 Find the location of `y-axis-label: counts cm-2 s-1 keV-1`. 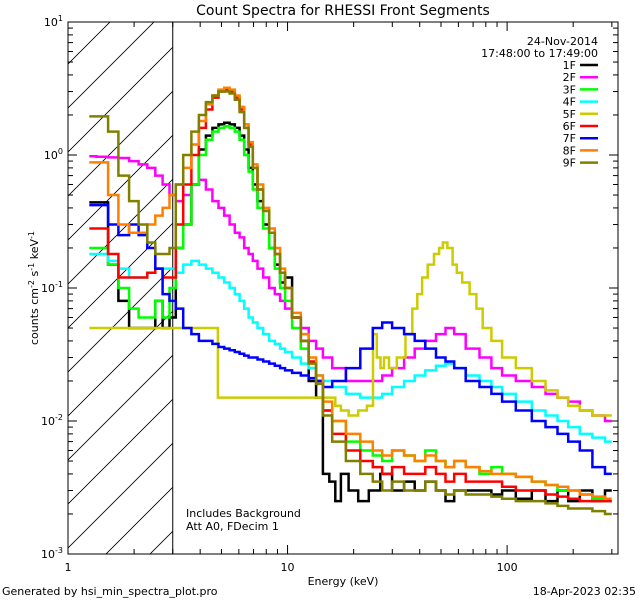

y-axis-label: counts cm-2 s-1 keV-1 is located at coordinates (34, 288).